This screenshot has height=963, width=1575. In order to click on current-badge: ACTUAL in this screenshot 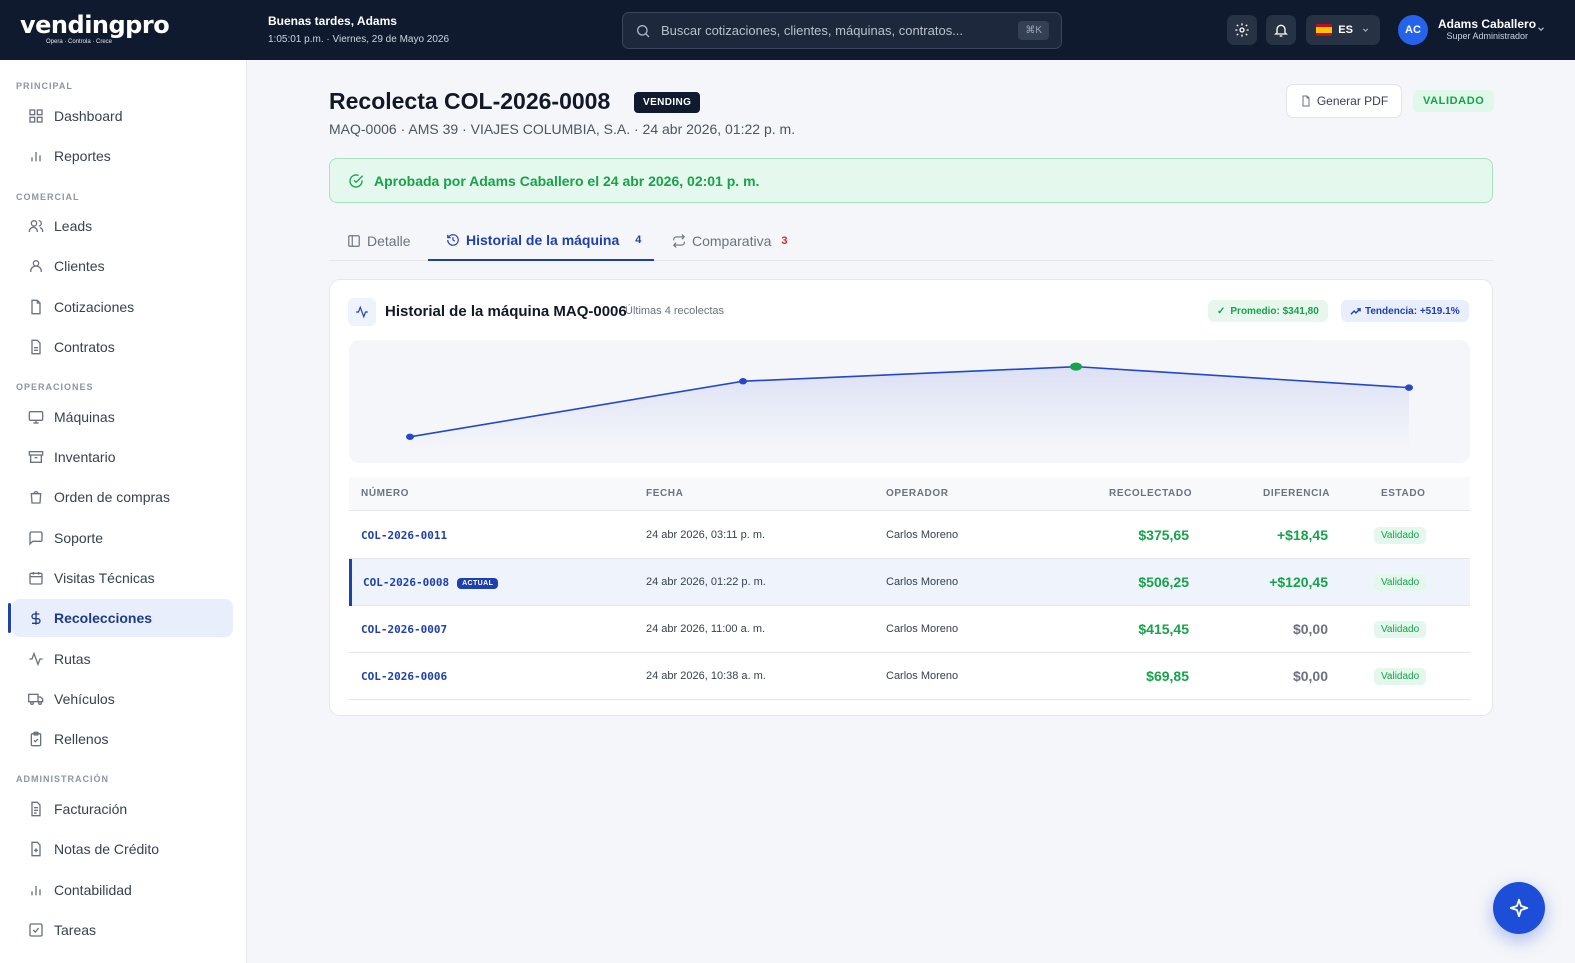, I will do `click(478, 583)`.